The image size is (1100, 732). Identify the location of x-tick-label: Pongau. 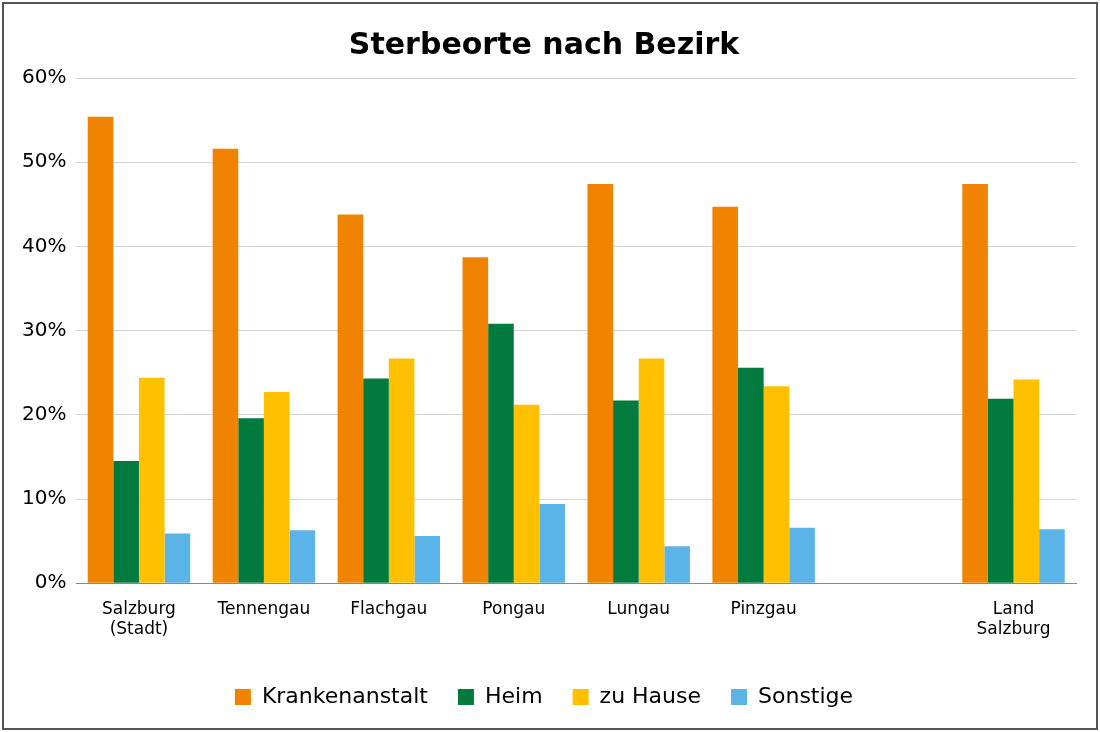
(514, 607).